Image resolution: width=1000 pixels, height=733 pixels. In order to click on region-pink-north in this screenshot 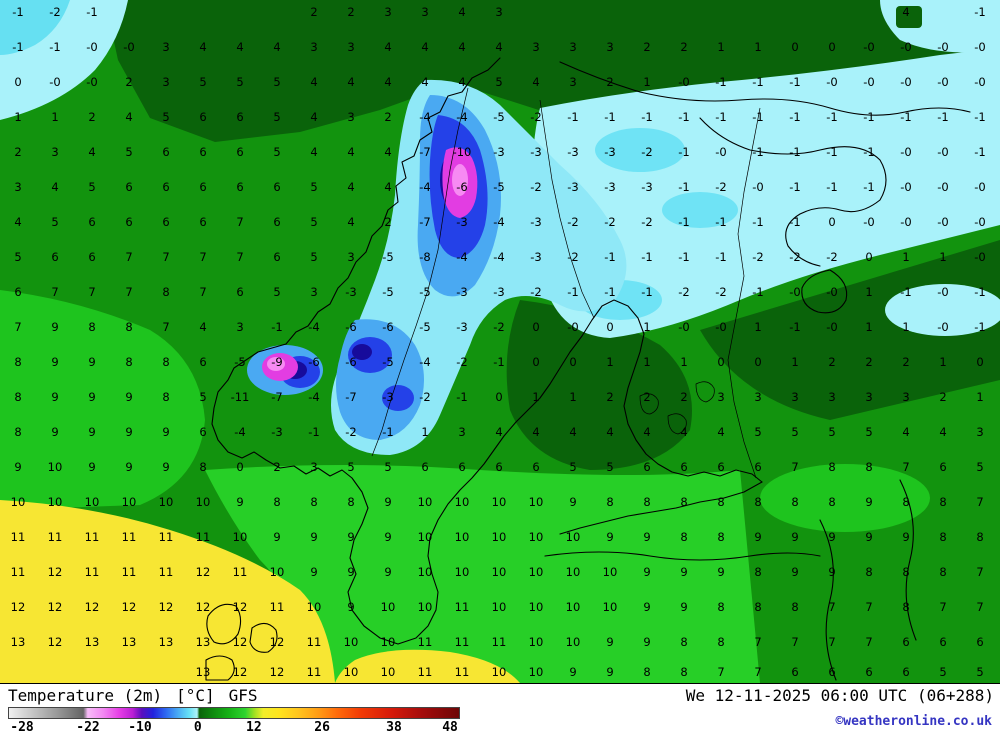, I will do `click(460, 180)`.